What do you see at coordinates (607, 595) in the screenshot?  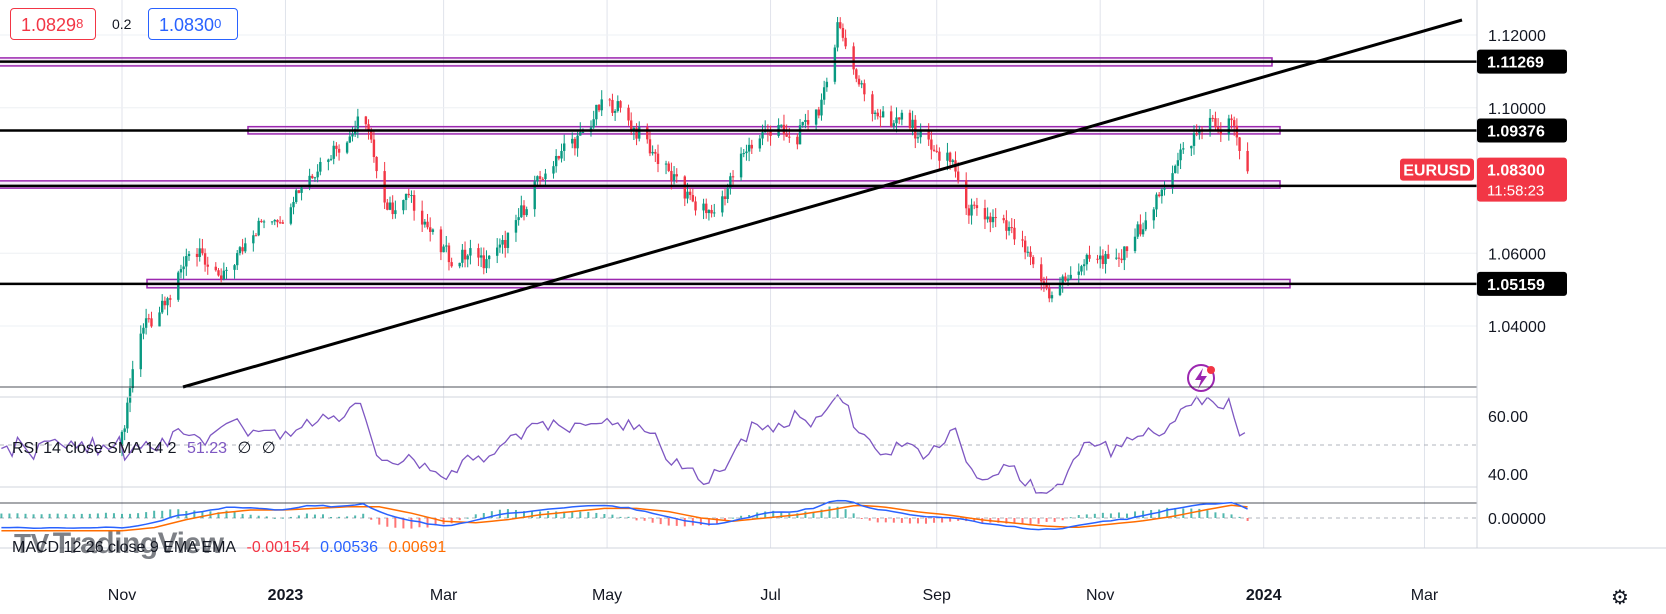 I see `time-tick-label: May` at bounding box center [607, 595].